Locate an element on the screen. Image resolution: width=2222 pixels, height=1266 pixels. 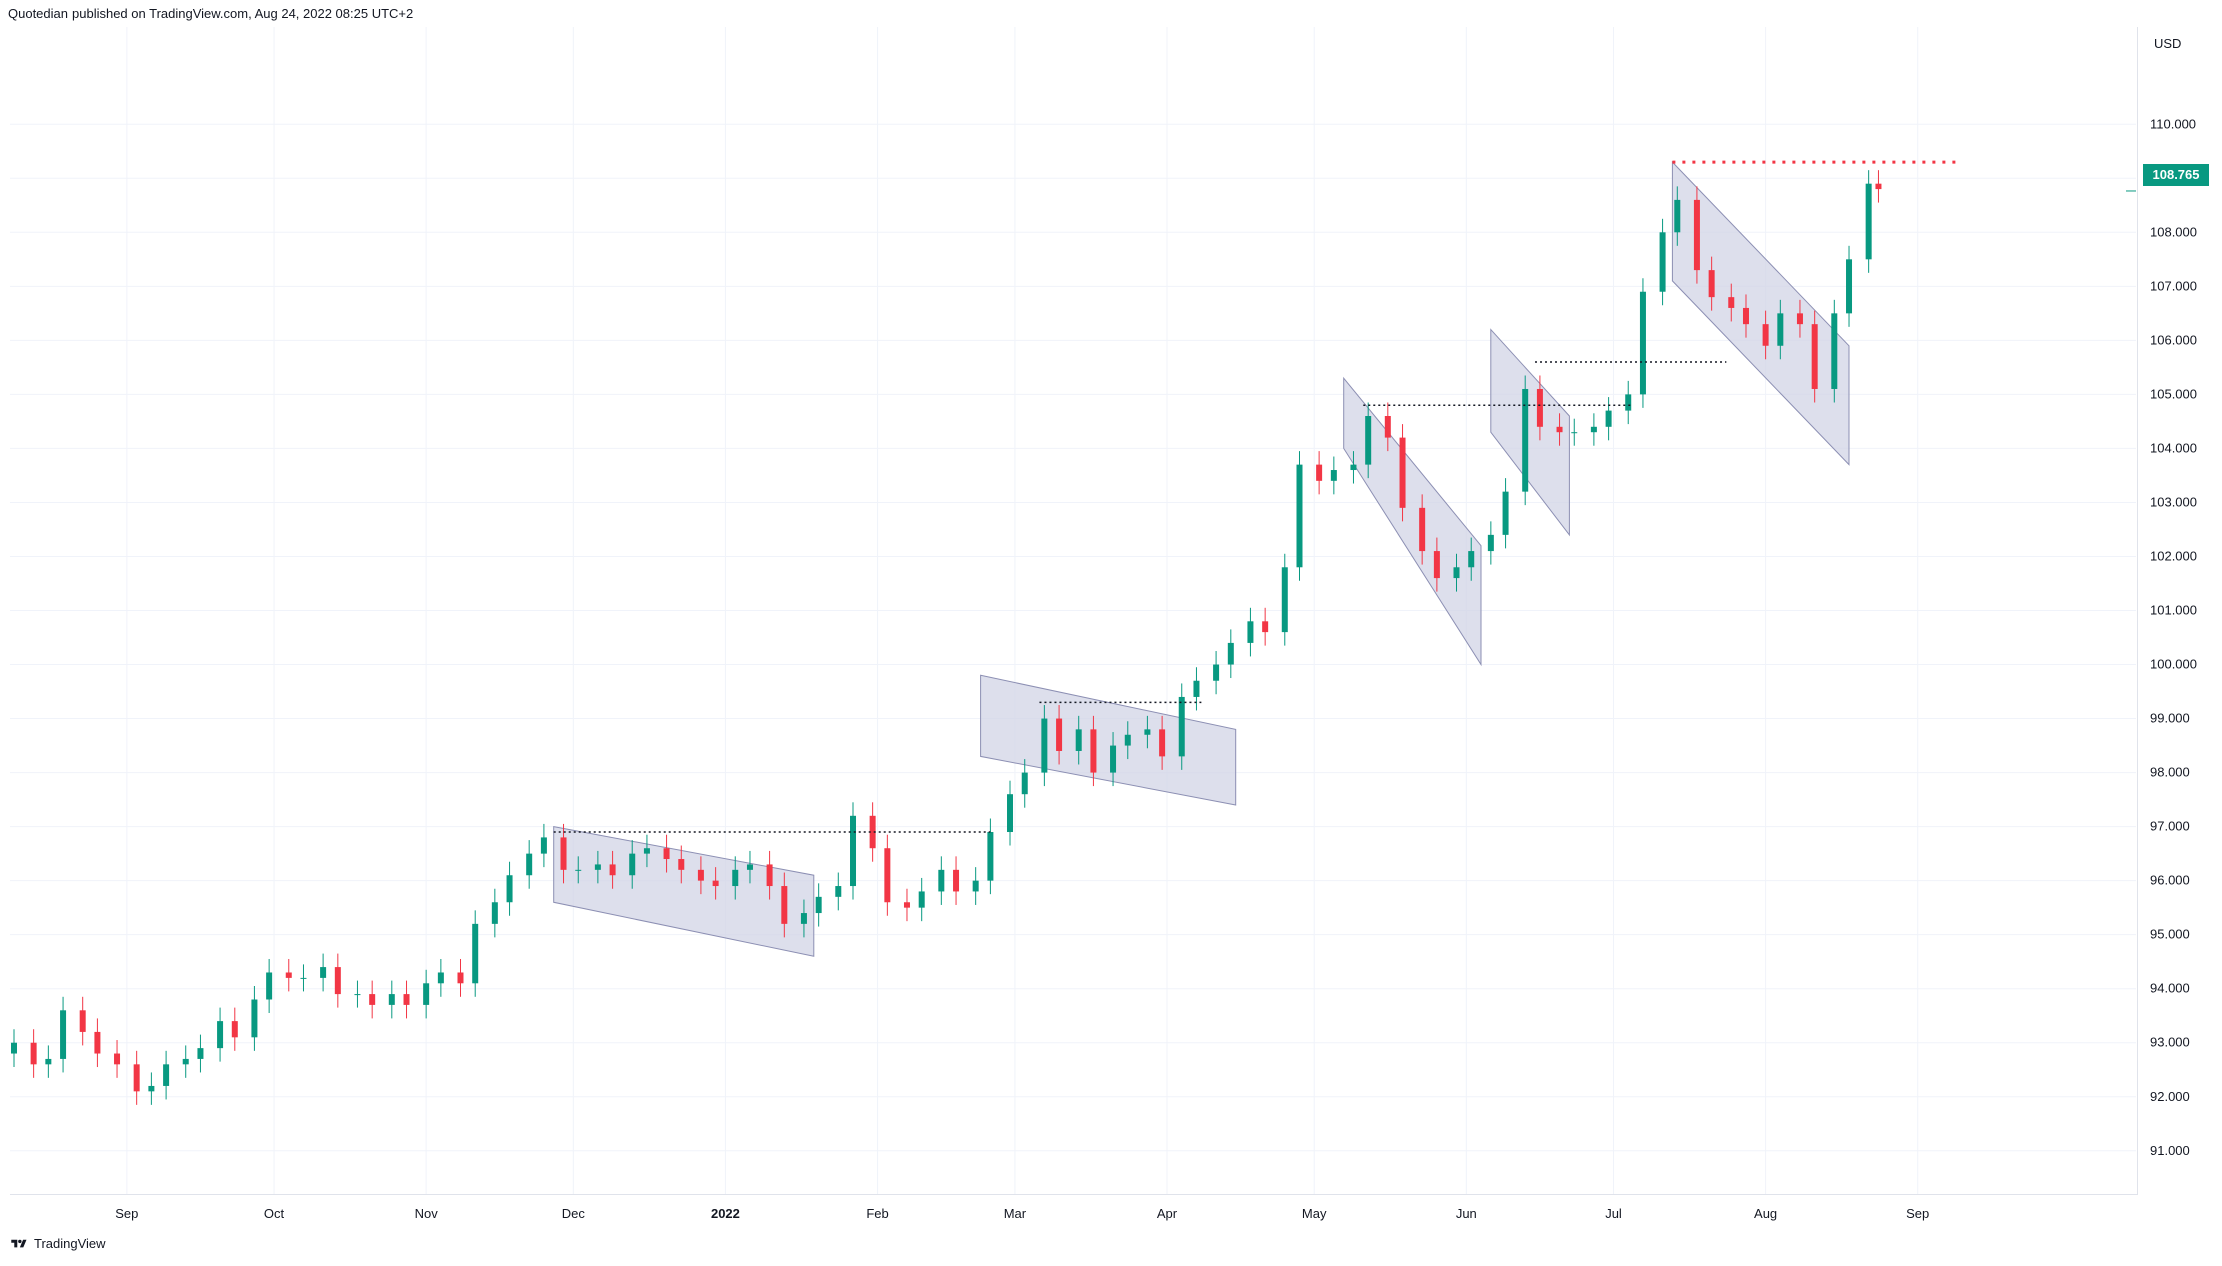
x-tick-label: Jun is located at coordinates (1466, 1213).